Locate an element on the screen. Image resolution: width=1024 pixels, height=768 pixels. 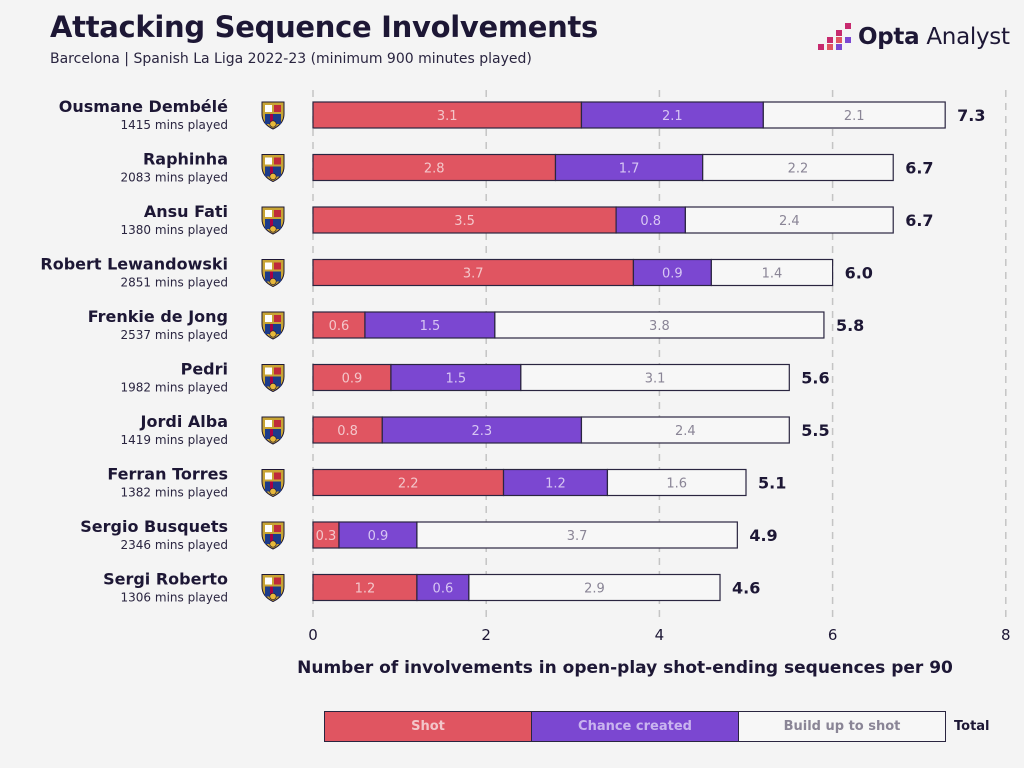
bar-total-label: 4.6 is located at coordinates (746, 588).